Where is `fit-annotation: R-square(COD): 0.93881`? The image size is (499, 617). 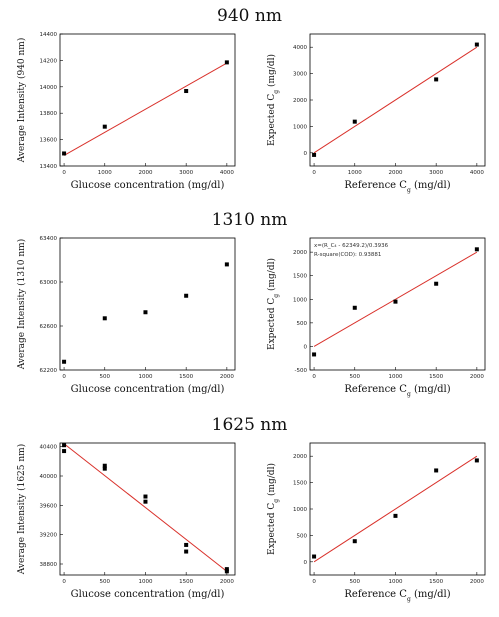 fit-annotation: R-square(COD): 0.93881 is located at coordinates (347, 255).